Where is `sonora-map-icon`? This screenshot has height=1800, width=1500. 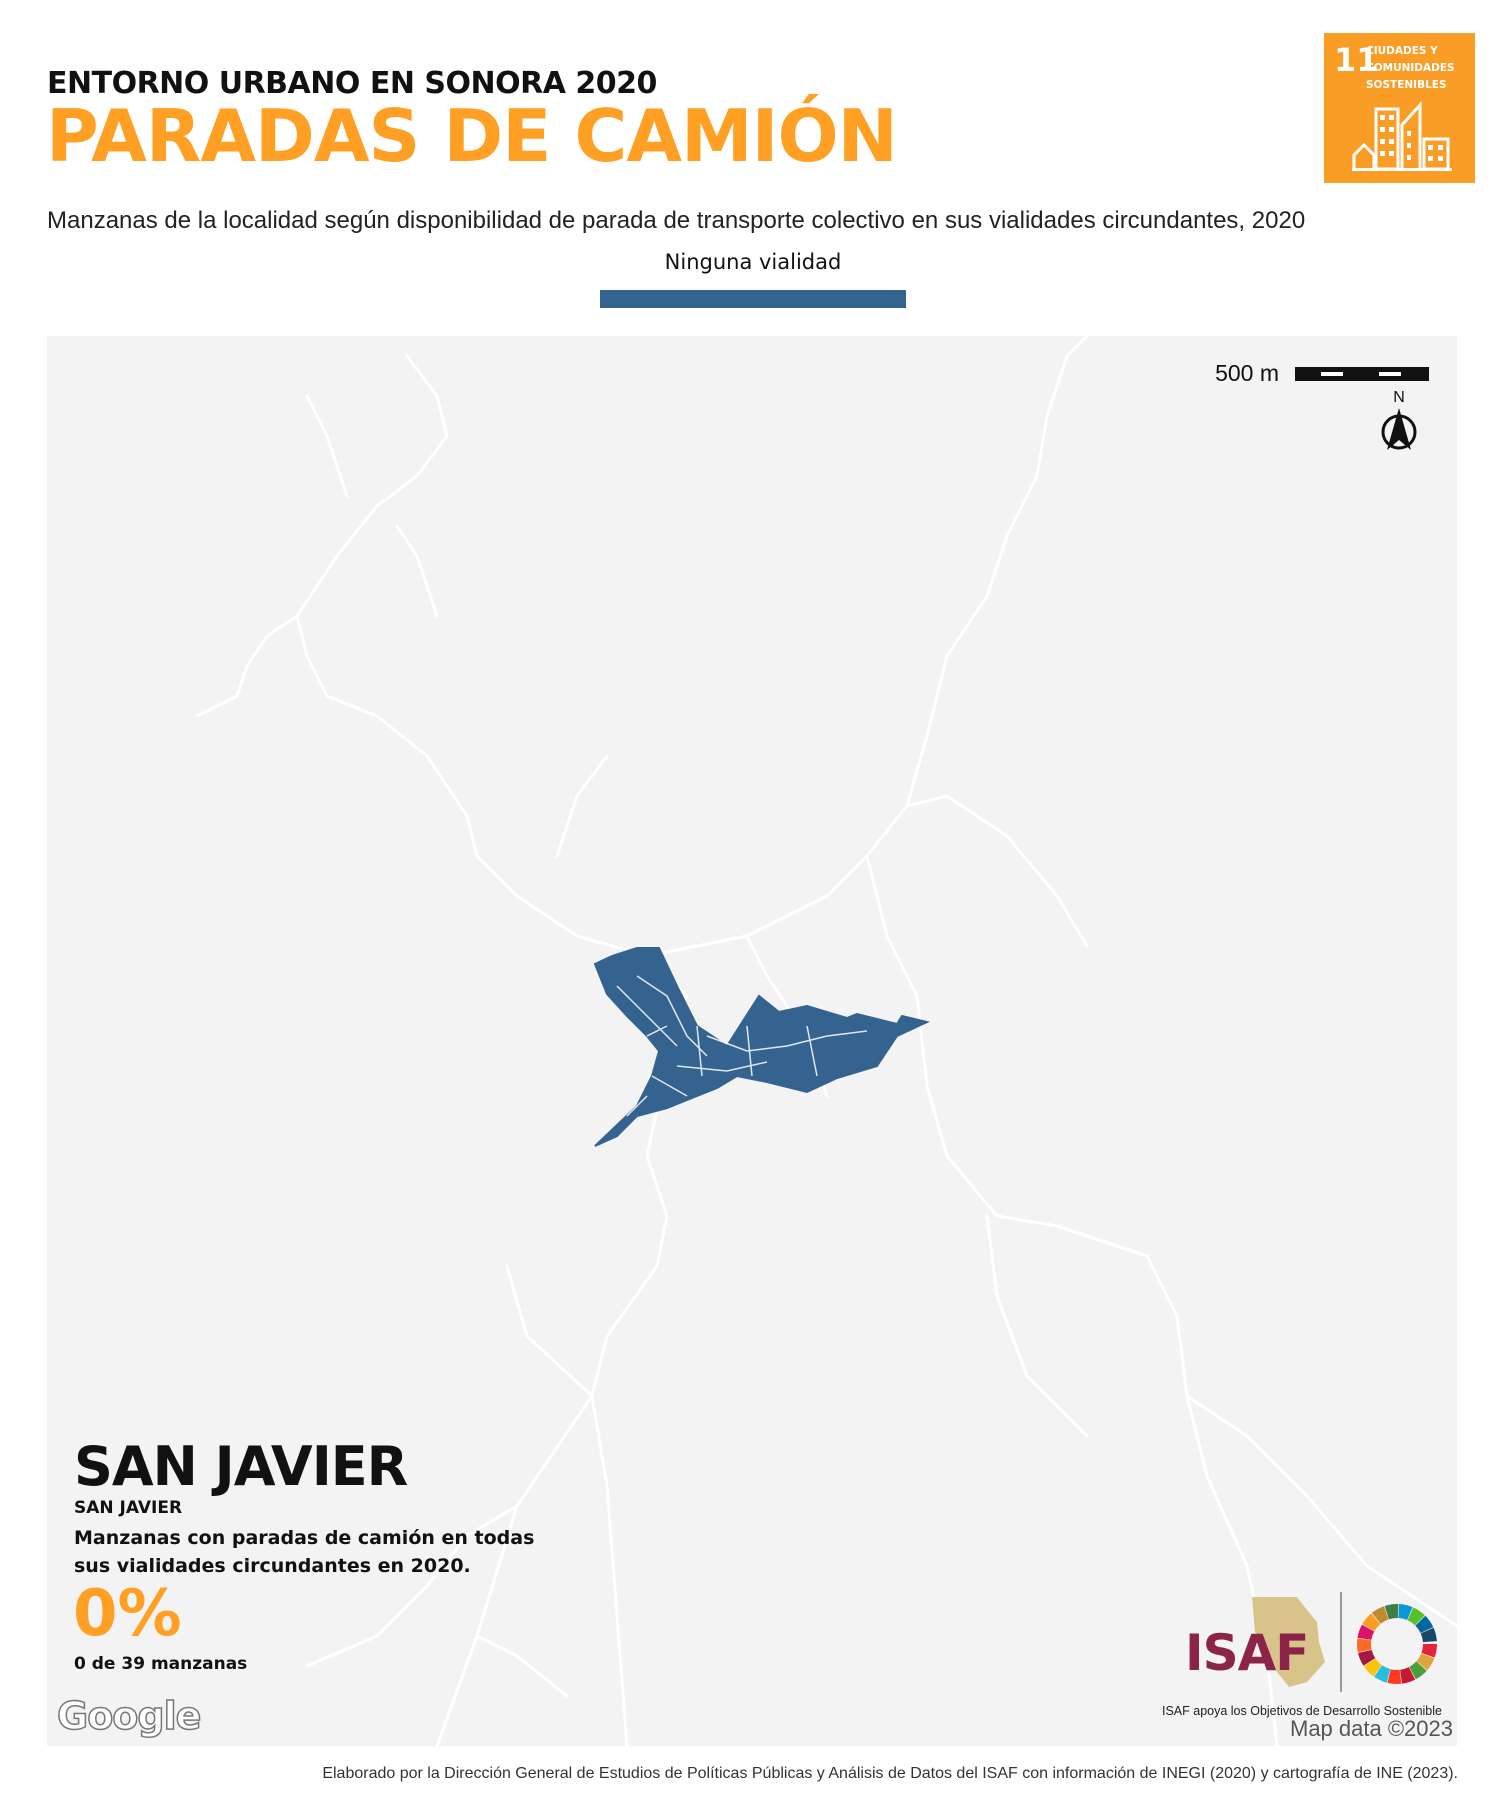 sonora-map-icon is located at coordinates (1288, 1642).